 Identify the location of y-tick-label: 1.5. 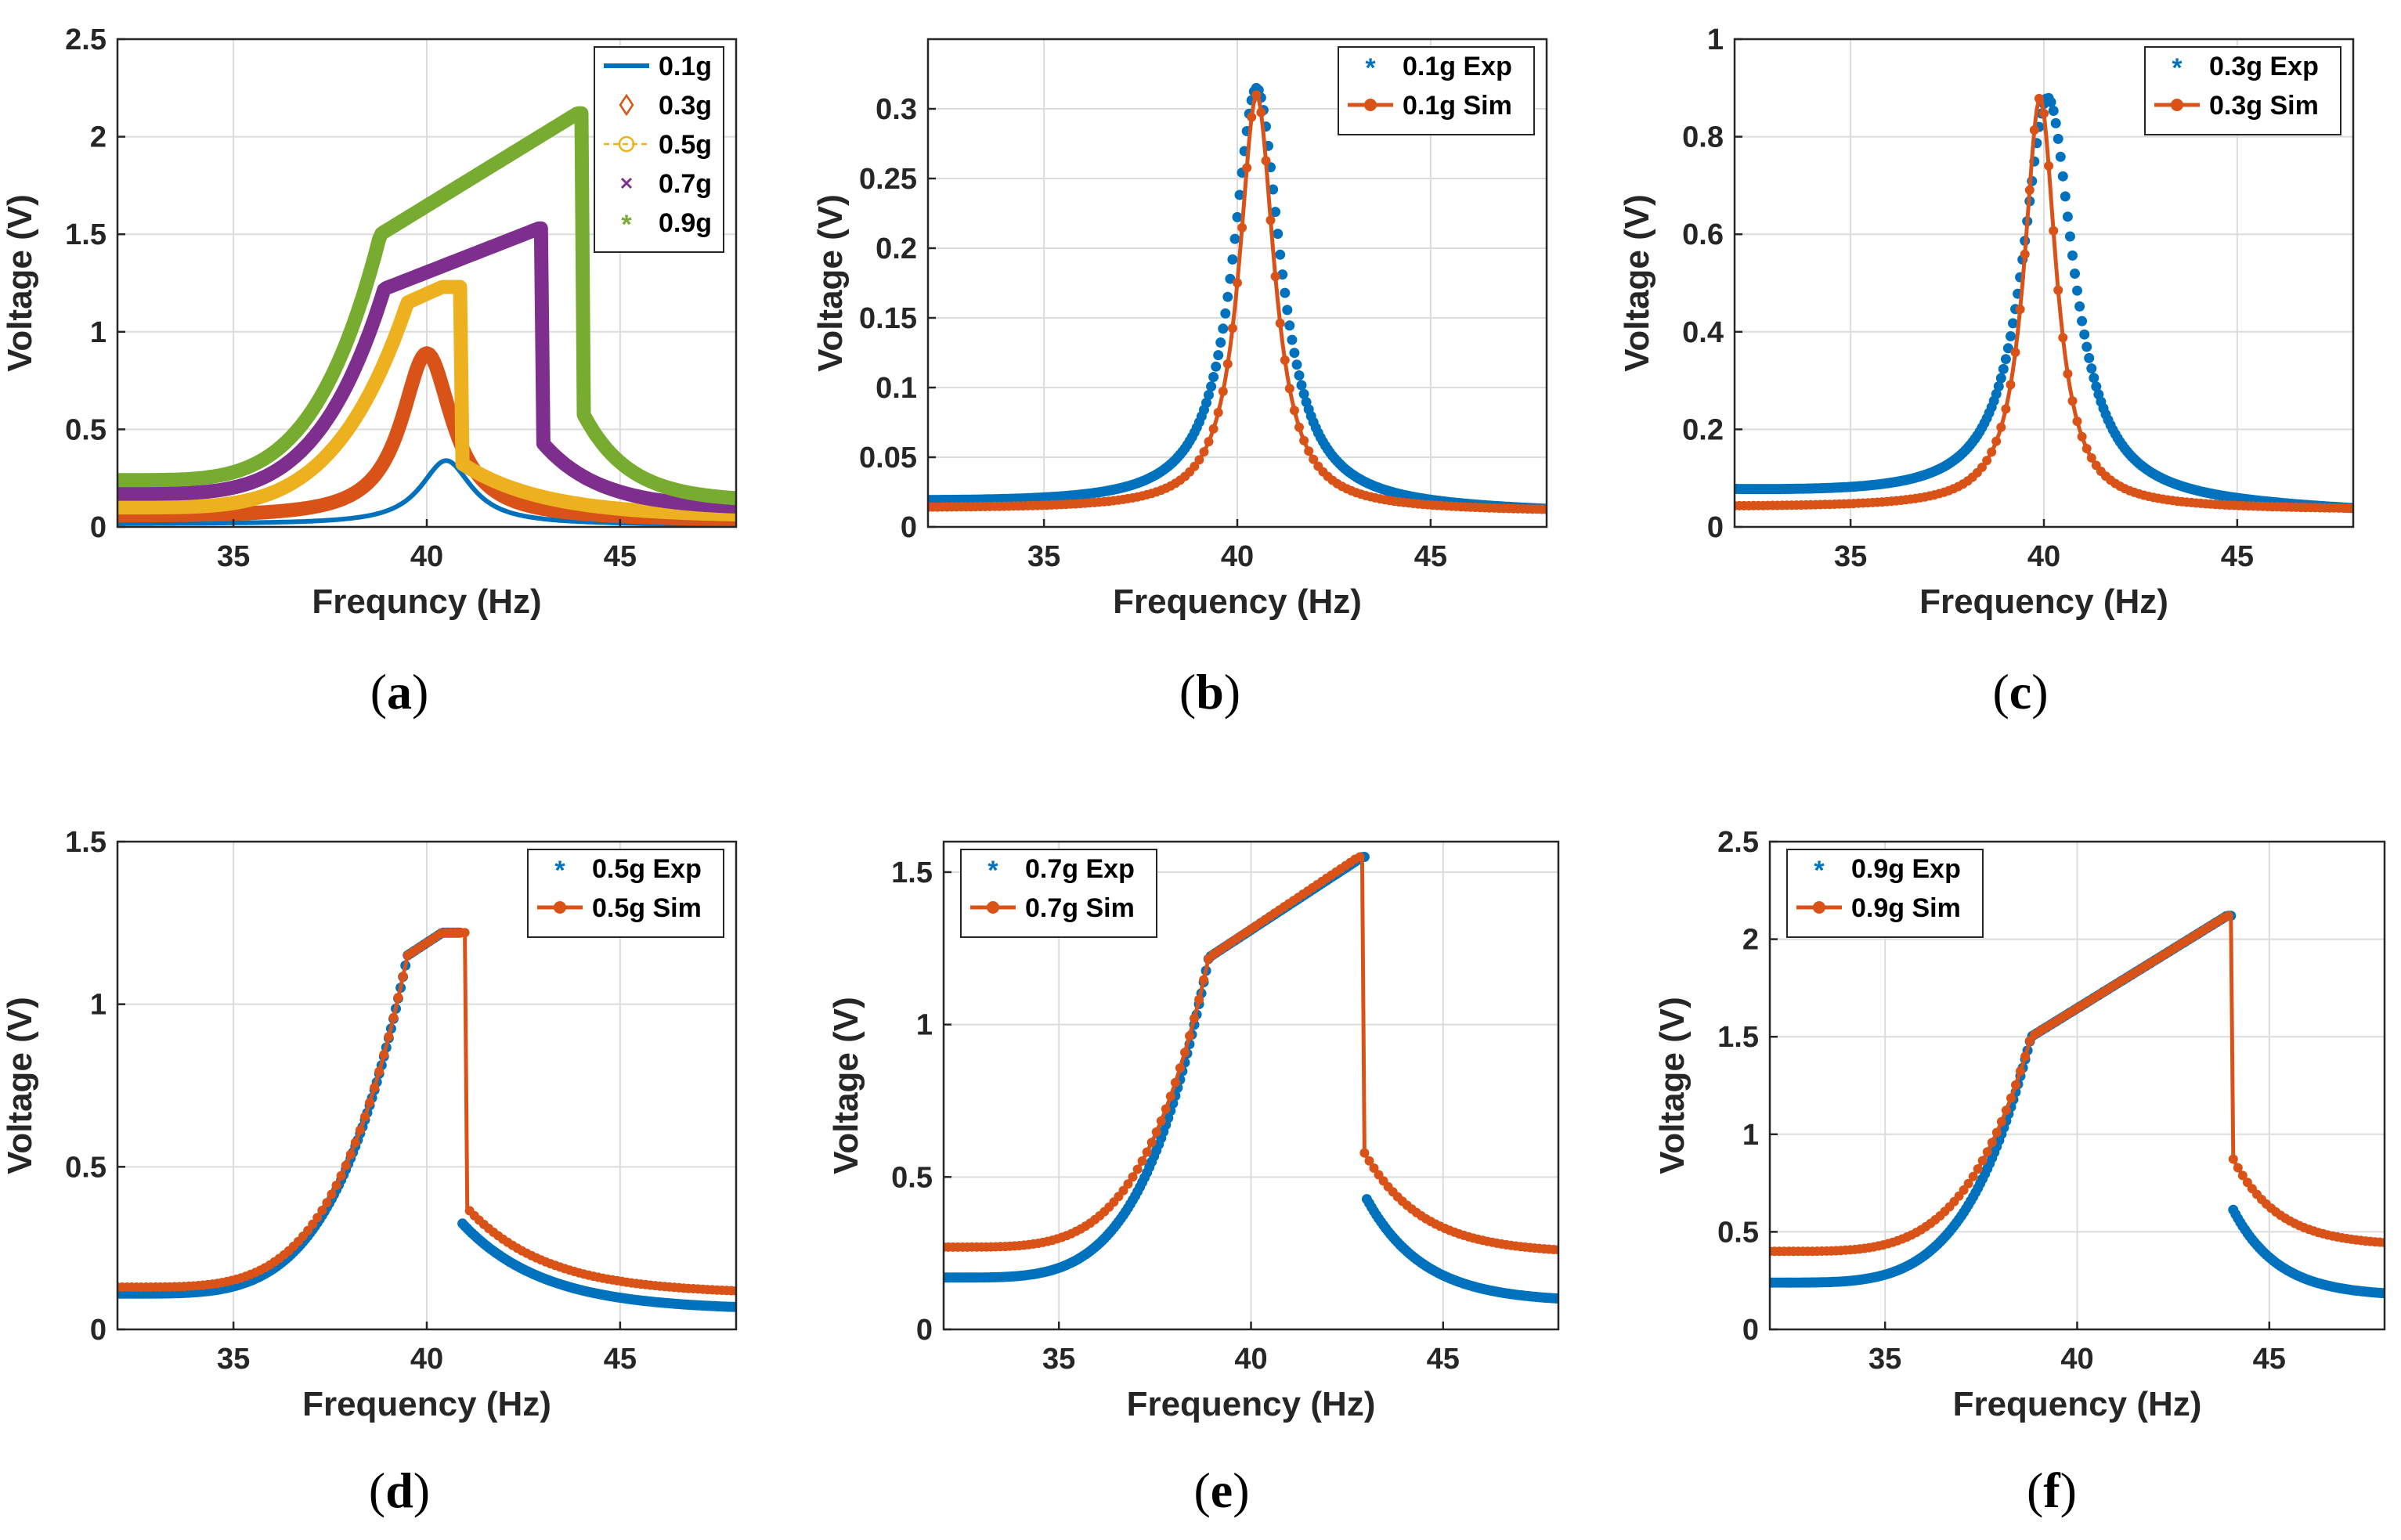
(86, 235).